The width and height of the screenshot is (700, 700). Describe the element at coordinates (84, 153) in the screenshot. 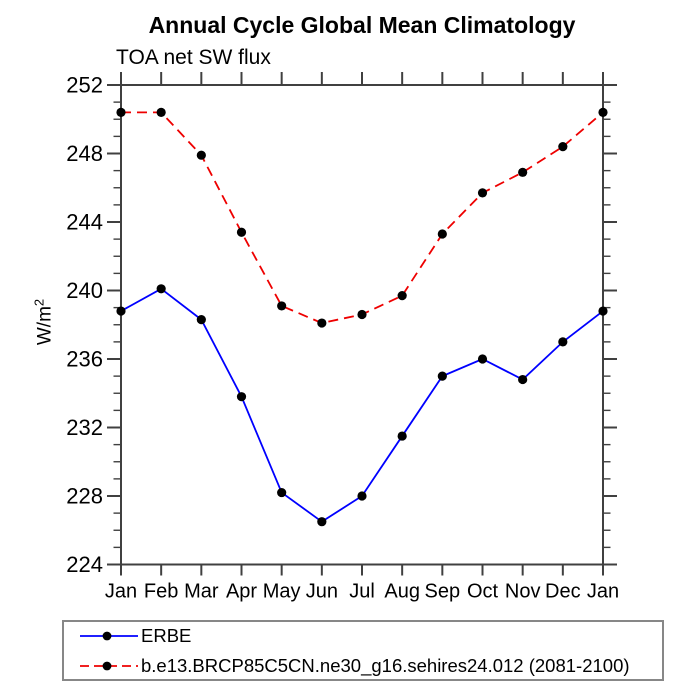

I see `y-tick-label: 248` at that location.